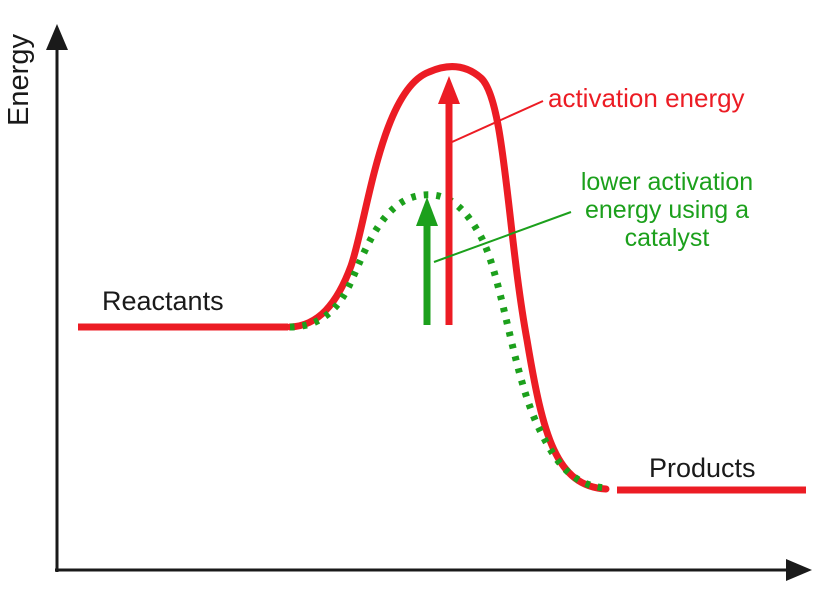 This screenshot has width=836, height=608. Describe the element at coordinates (19, 80) in the screenshot. I see `y-axis-label: Energy` at that location.